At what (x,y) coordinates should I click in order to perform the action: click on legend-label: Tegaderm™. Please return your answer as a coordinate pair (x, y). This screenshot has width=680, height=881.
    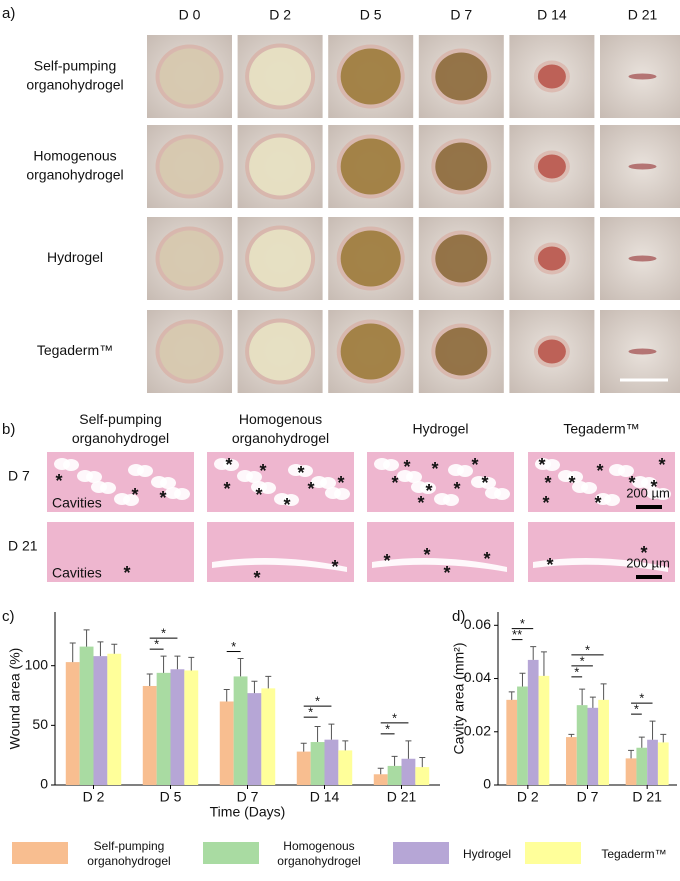
    Looking at the image, I should click on (634, 853).